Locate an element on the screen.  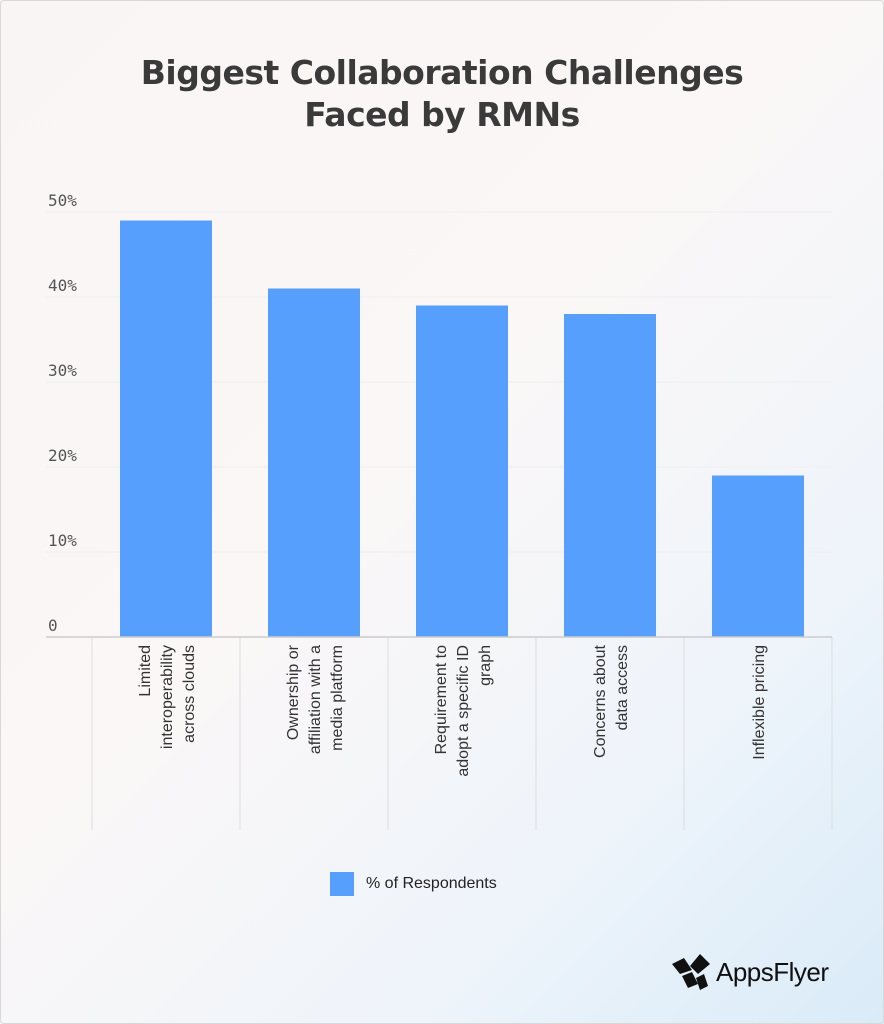
y-tick-label: 10% is located at coordinates (62, 540).